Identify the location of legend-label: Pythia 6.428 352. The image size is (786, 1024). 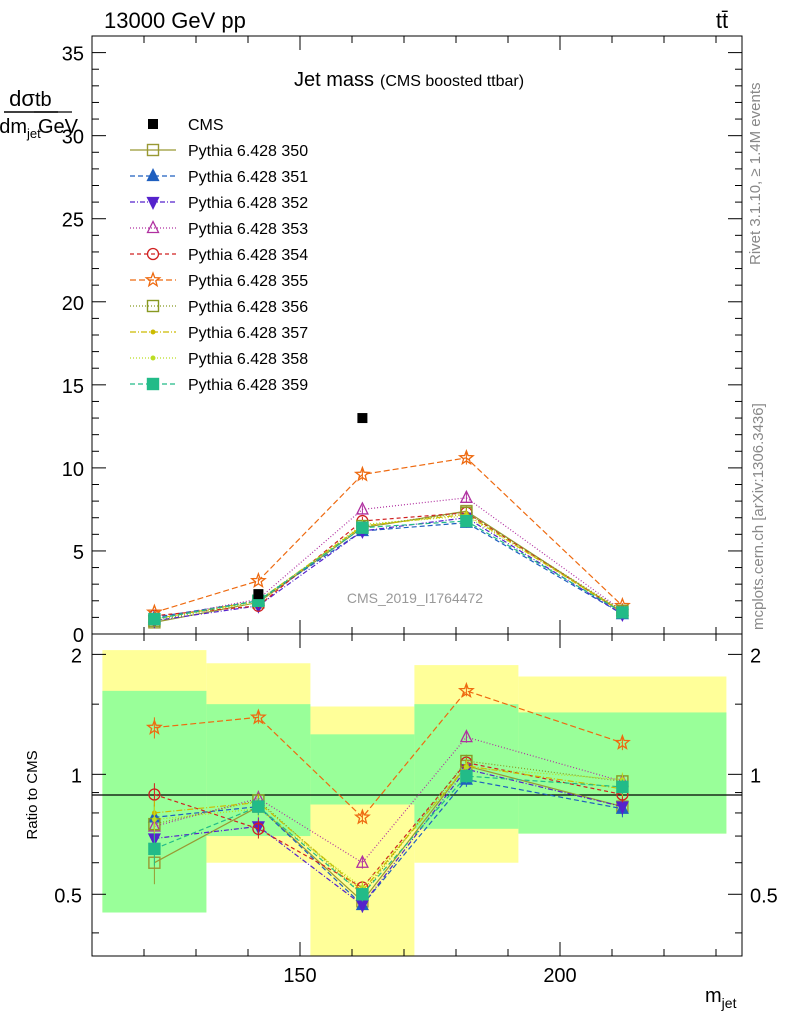
(248, 203).